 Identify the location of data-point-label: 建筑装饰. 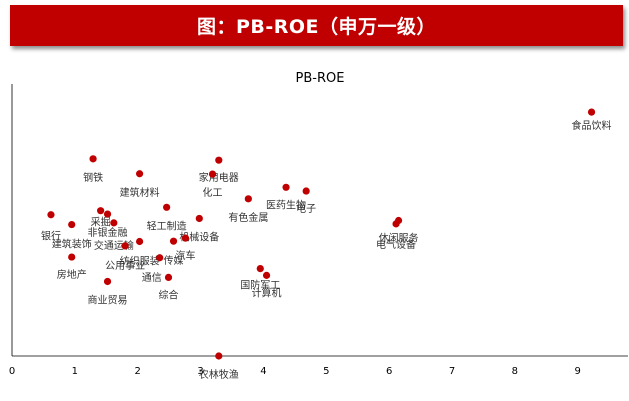
(72, 244).